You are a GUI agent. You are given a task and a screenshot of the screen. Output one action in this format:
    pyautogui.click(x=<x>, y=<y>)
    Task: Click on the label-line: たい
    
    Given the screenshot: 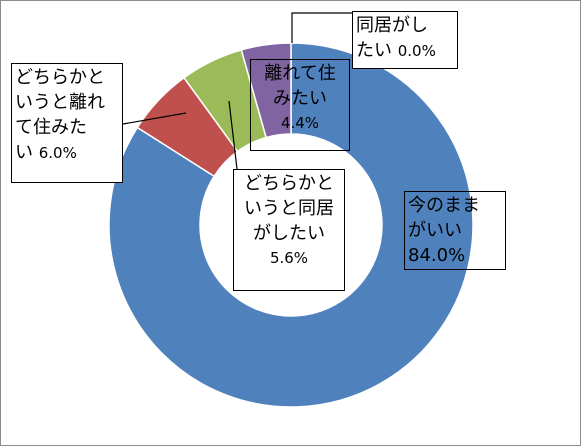 What is the action you would take?
    pyautogui.click(x=374, y=50)
    